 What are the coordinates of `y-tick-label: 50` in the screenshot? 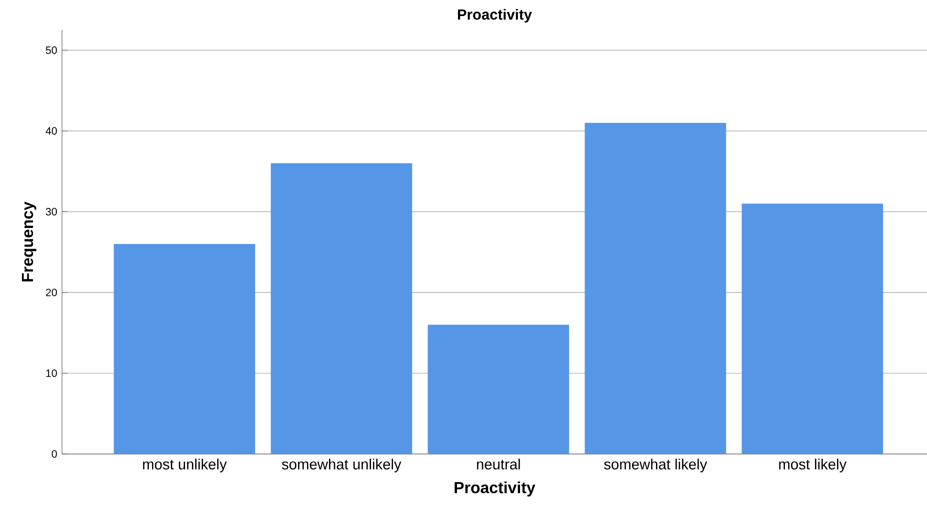 It's located at (51, 50).